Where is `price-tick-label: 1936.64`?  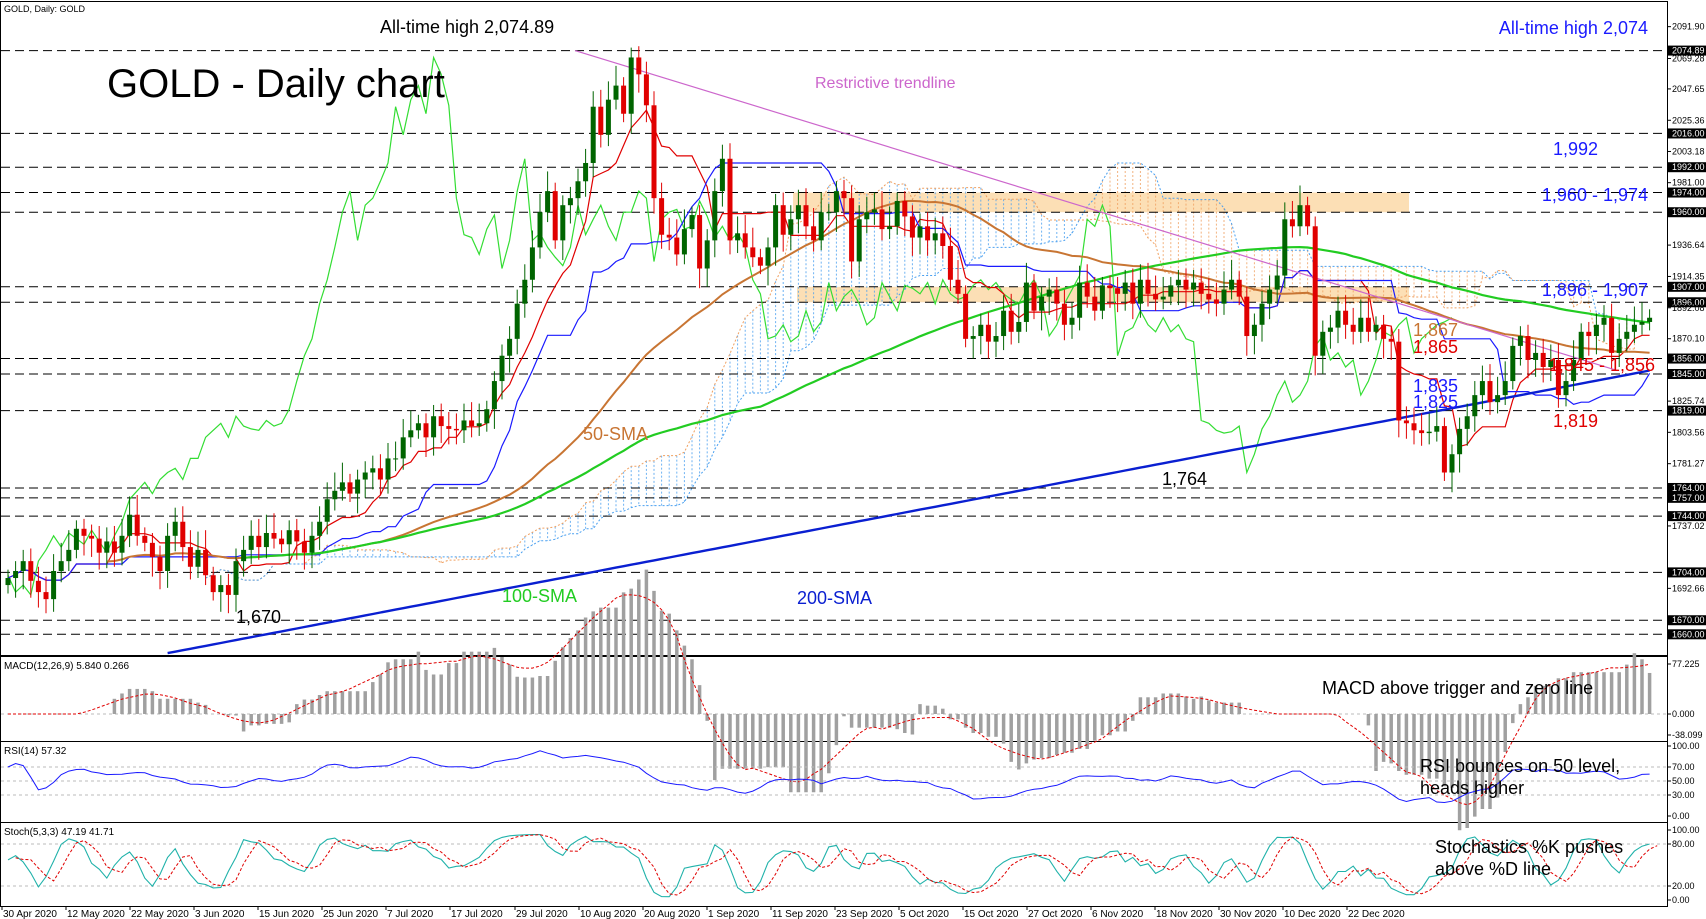
price-tick-label: 1936.64 is located at coordinates (1688, 245).